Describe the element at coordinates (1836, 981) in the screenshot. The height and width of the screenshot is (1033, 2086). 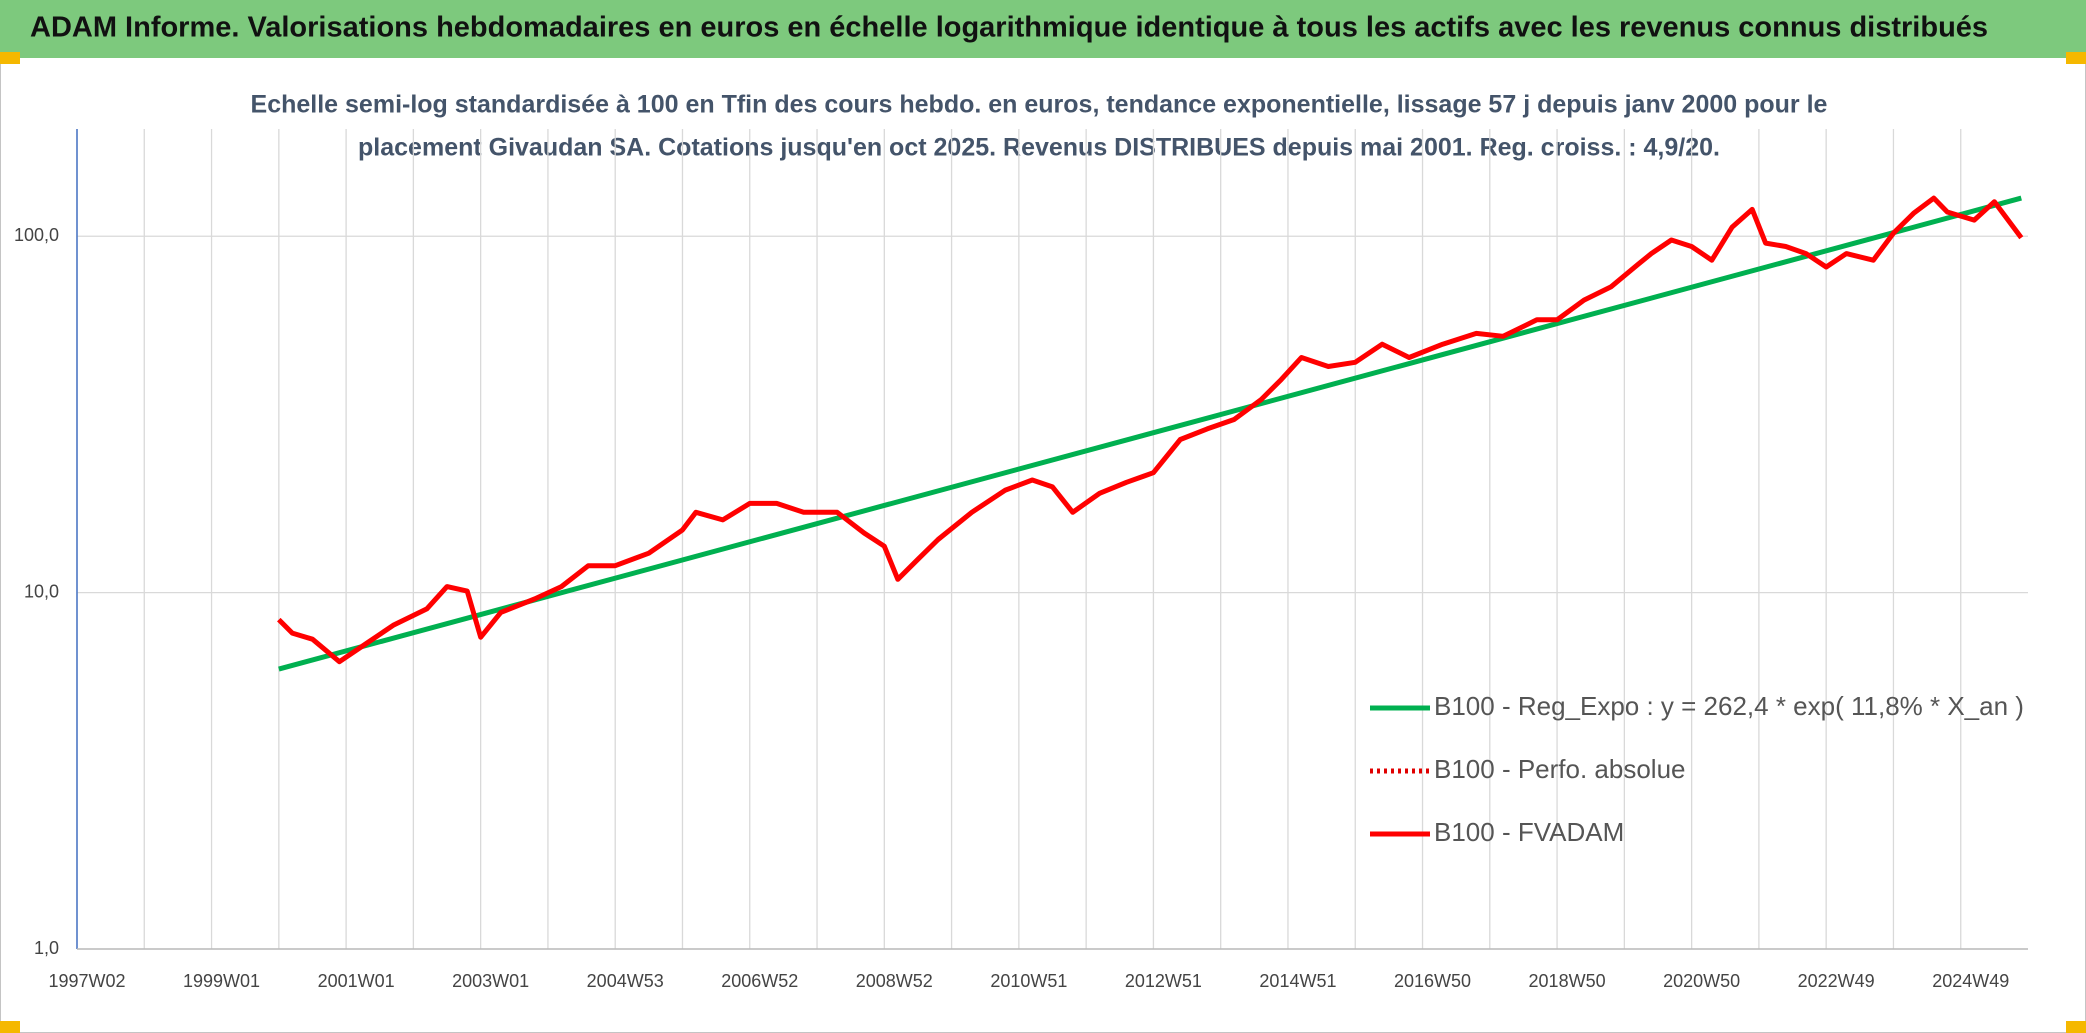
I see `x-tick-label: 2022W49` at that location.